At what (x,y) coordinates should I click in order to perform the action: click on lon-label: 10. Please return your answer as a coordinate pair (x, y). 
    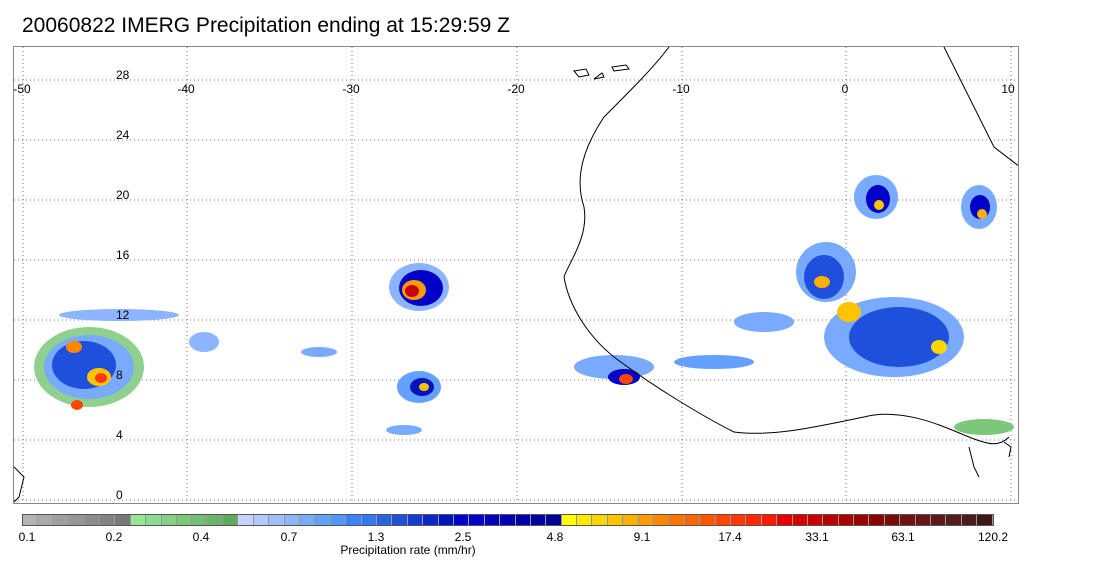
    Looking at the image, I should click on (1008, 89).